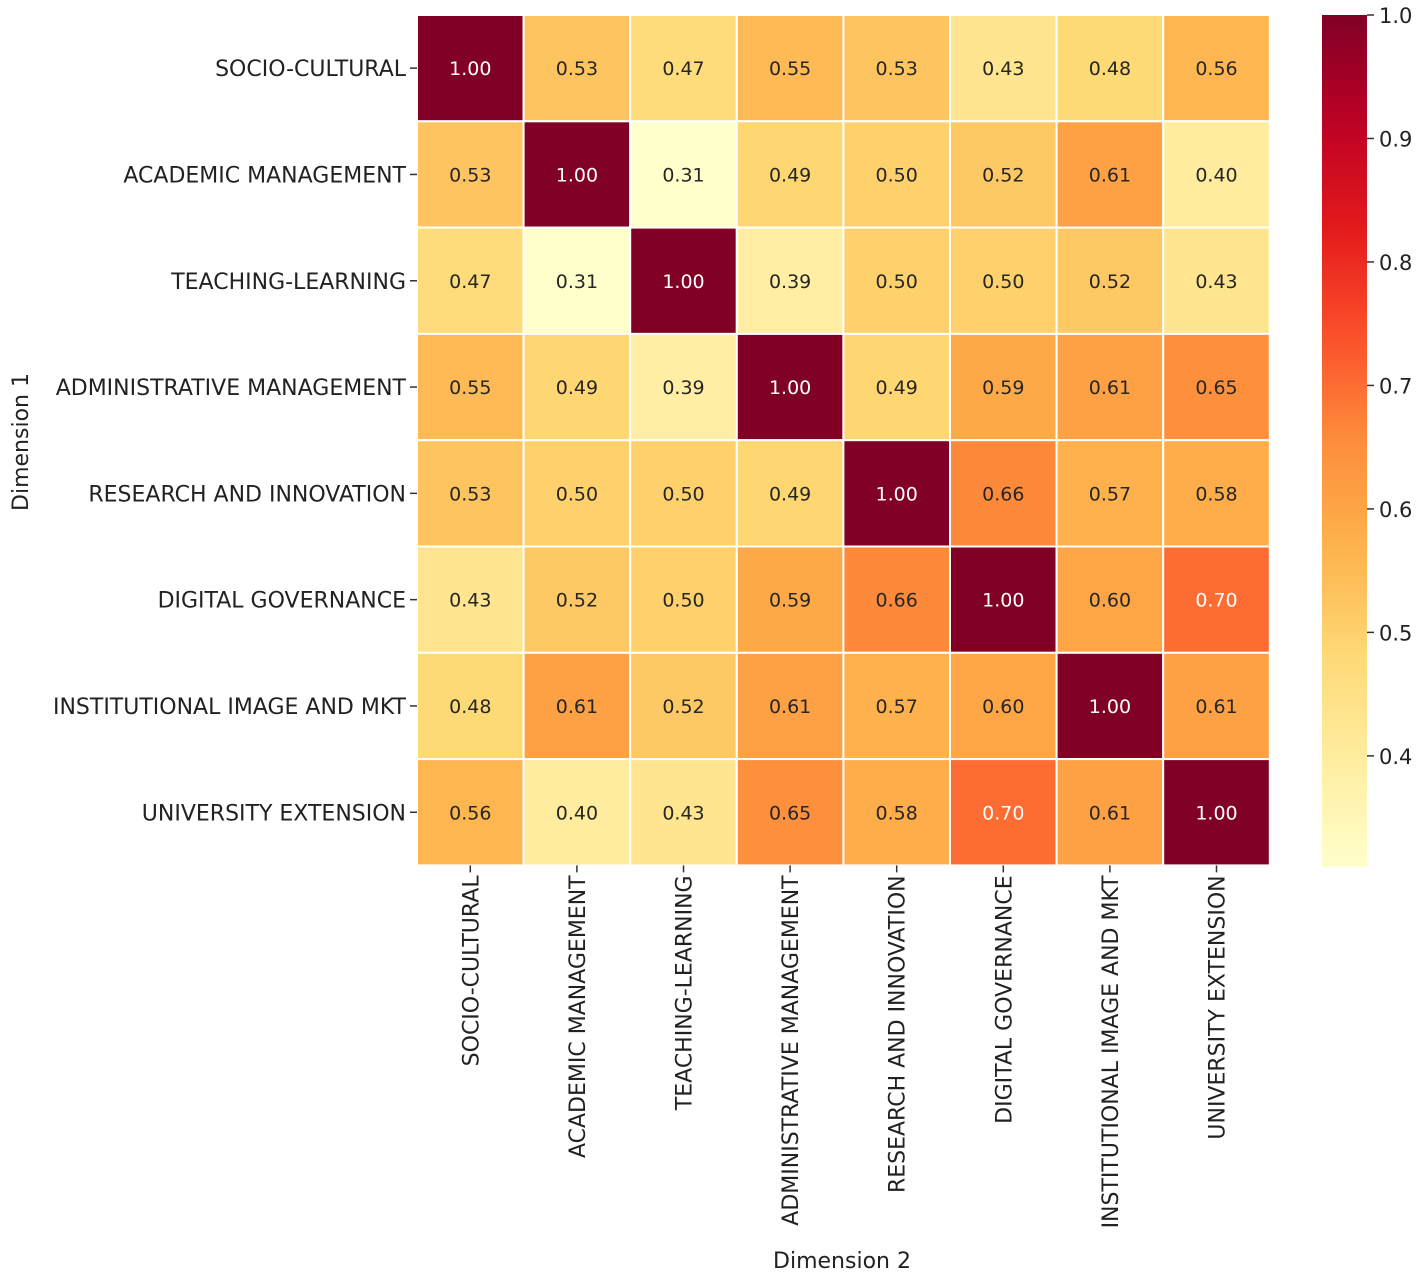 This screenshot has width=1418, height=1280. What do you see at coordinates (842, 1261) in the screenshot?
I see `x-axis-title: Dimension 2` at bounding box center [842, 1261].